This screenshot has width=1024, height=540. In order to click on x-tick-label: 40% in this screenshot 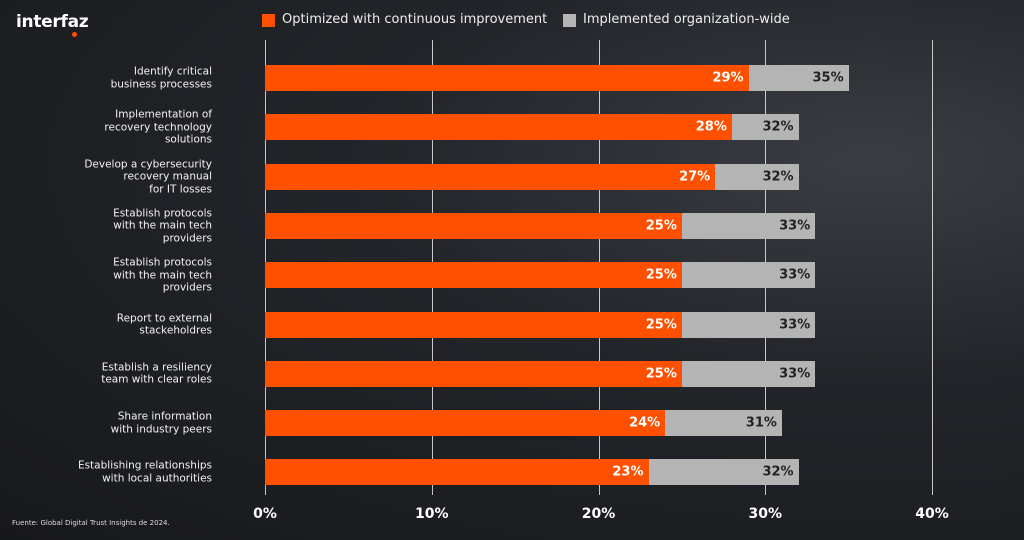, I will do `click(932, 514)`.